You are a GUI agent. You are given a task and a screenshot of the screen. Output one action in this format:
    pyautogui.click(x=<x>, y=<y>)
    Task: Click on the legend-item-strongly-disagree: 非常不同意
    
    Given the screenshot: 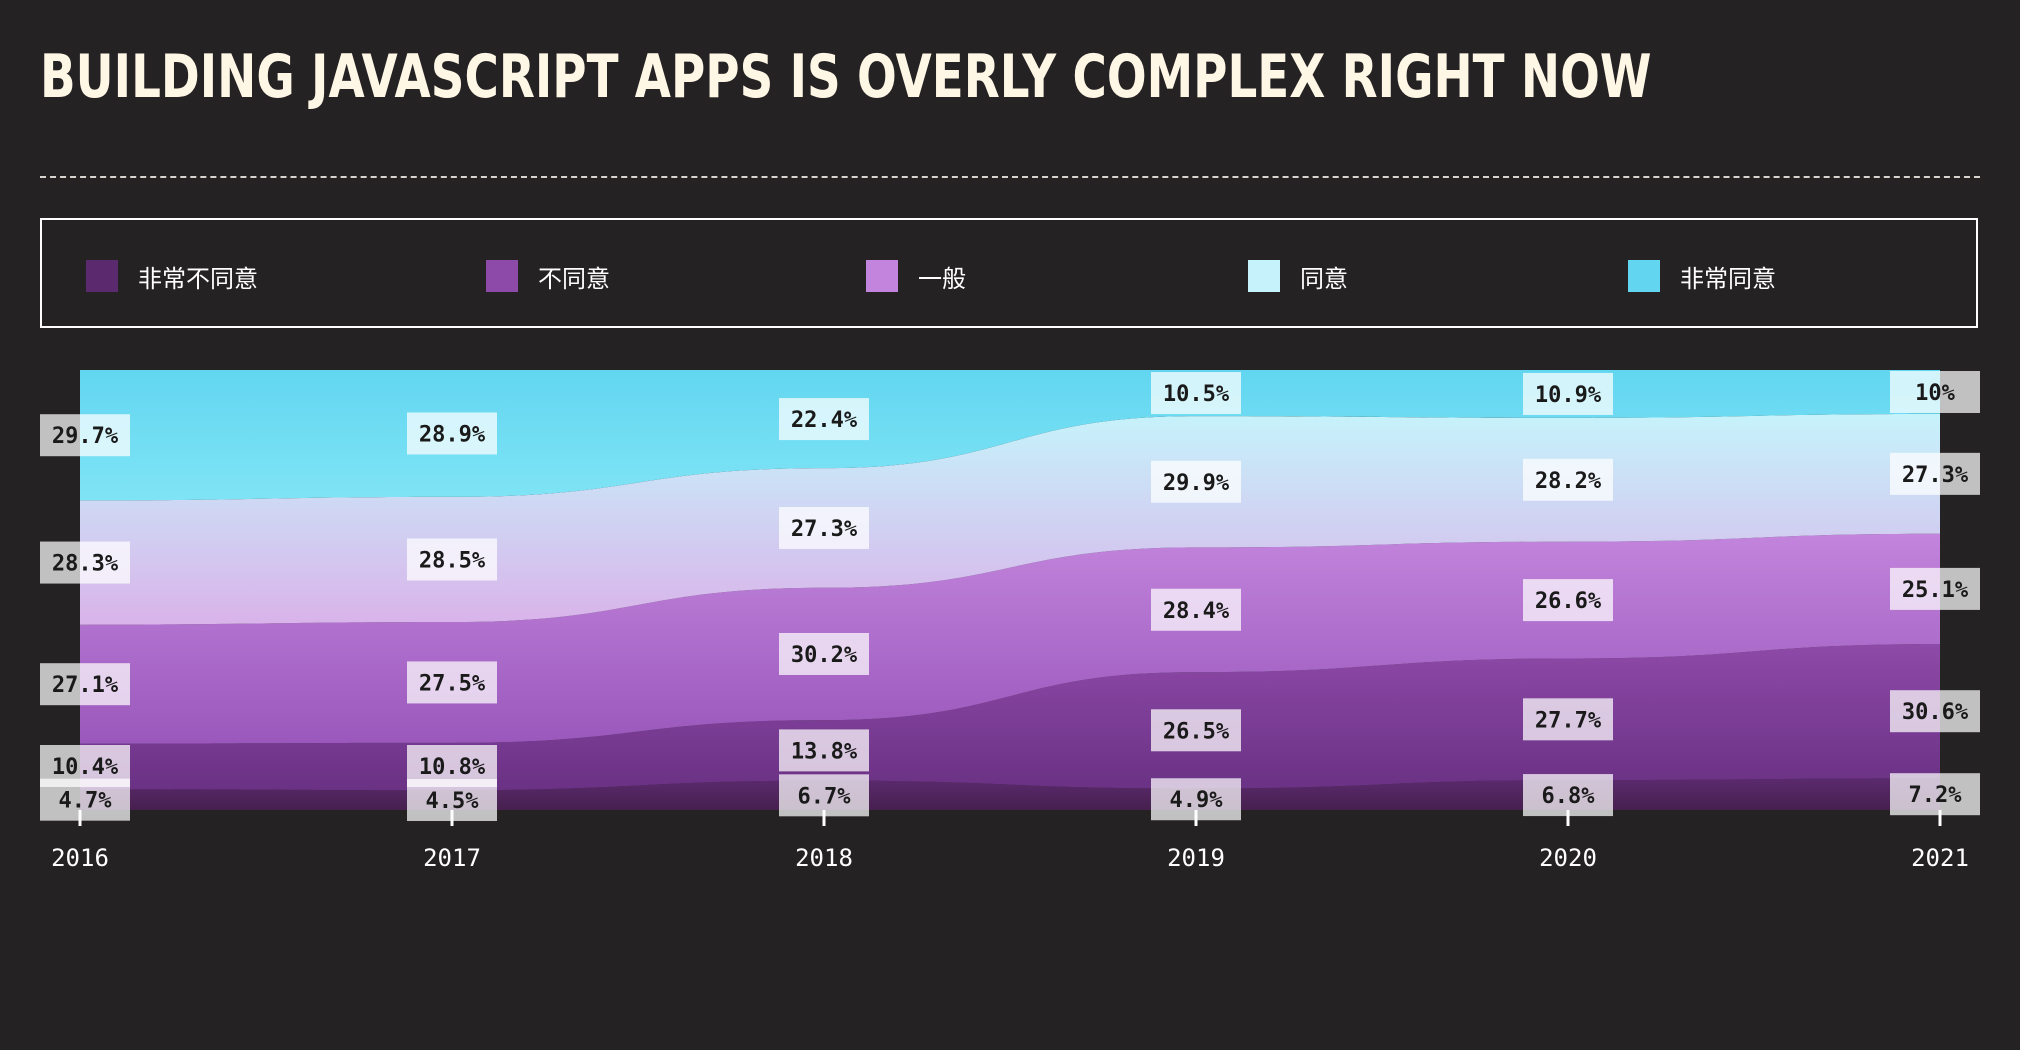 What is the action you would take?
    pyautogui.click(x=172, y=276)
    